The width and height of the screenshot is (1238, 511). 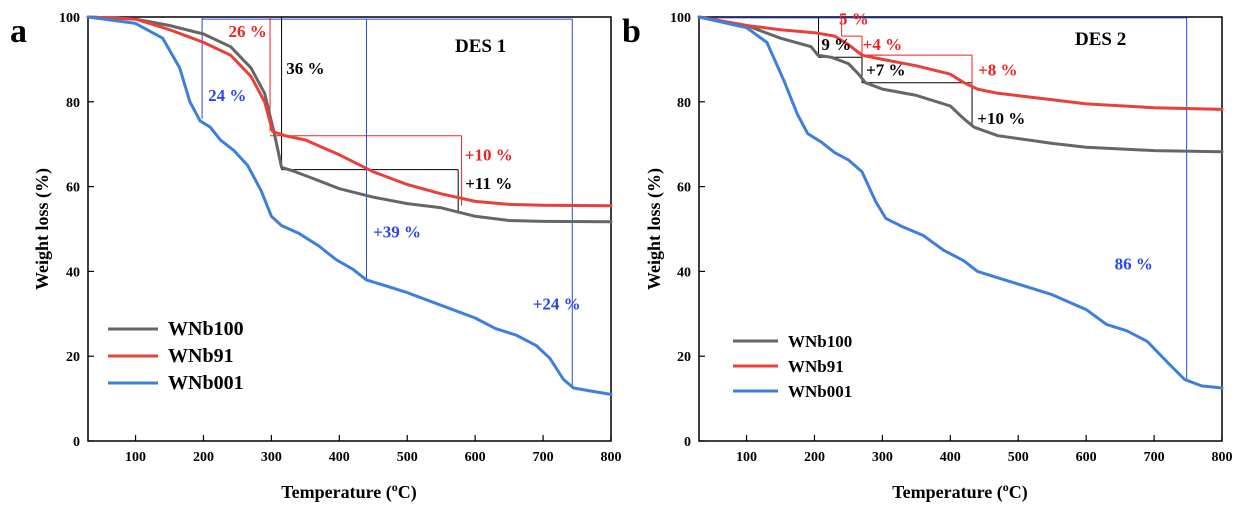 I want to click on panel-a-legend: WNb100 WNb91 WNb001, so click(x=176, y=356).